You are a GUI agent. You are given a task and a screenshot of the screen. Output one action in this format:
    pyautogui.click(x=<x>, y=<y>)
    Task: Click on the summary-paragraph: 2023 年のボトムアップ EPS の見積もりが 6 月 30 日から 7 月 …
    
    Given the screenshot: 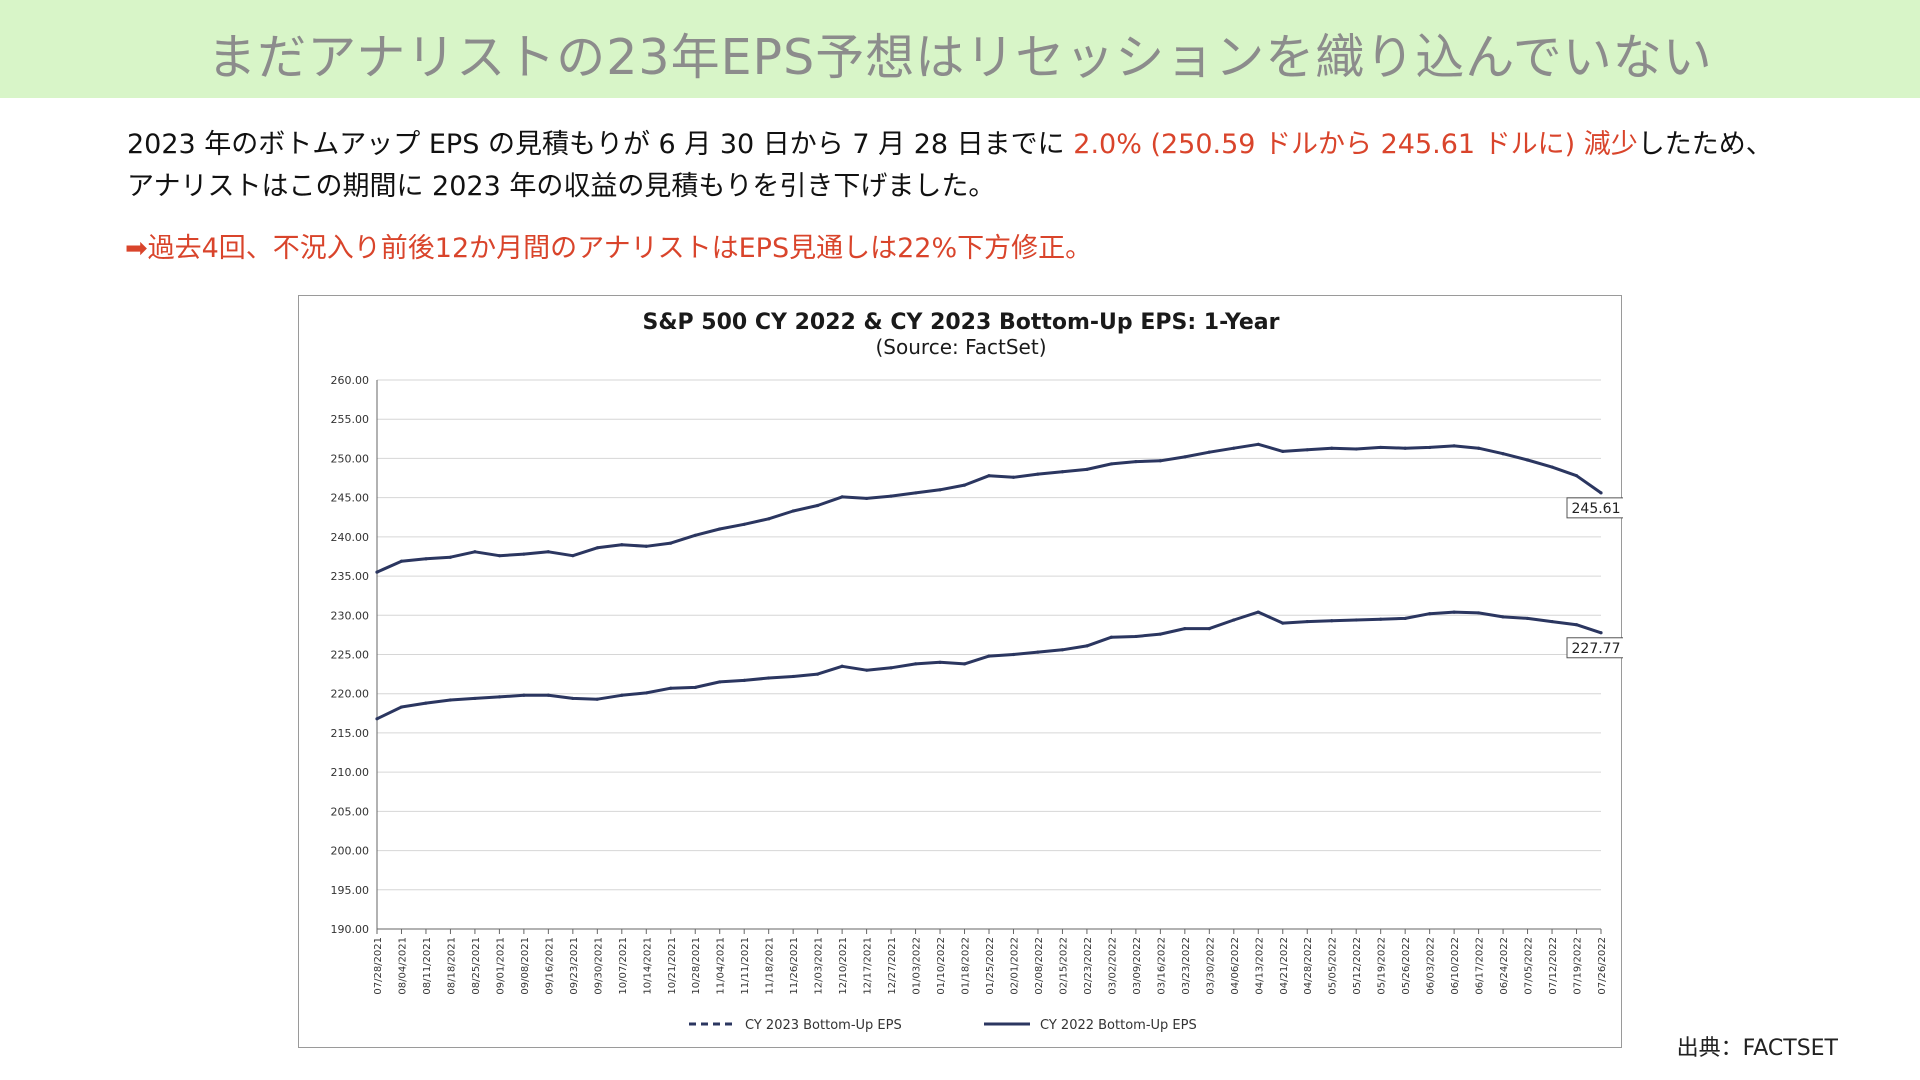 What is the action you would take?
    pyautogui.click(x=987, y=166)
    